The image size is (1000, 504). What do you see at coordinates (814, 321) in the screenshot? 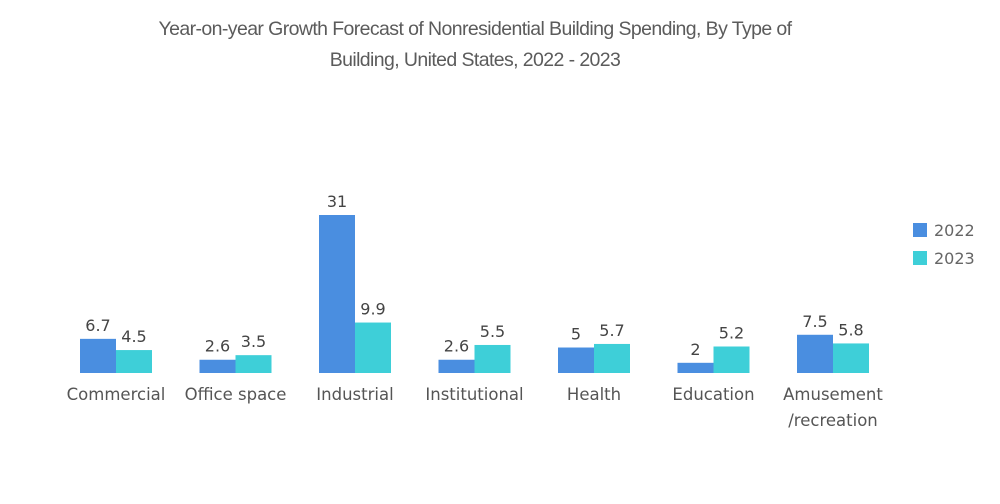
I see `value-label: 7.5` at bounding box center [814, 321].